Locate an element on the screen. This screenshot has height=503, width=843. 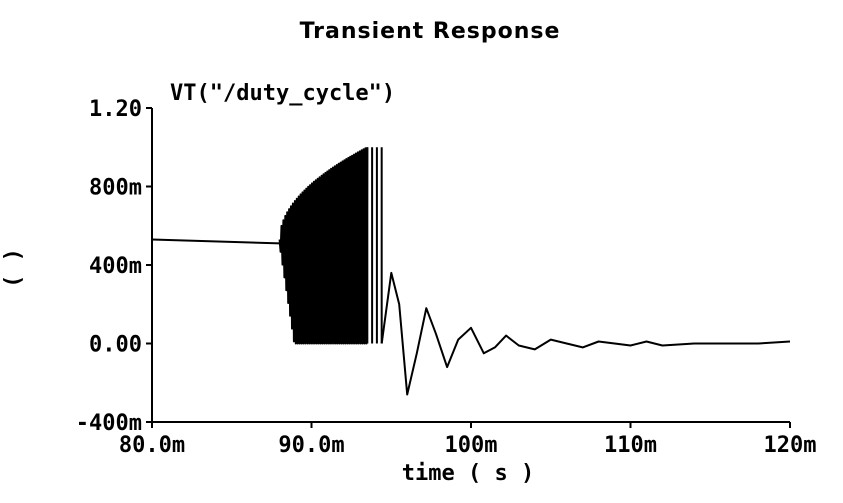
y-tick-label: 1.20 is located at coordinates (115, 109).